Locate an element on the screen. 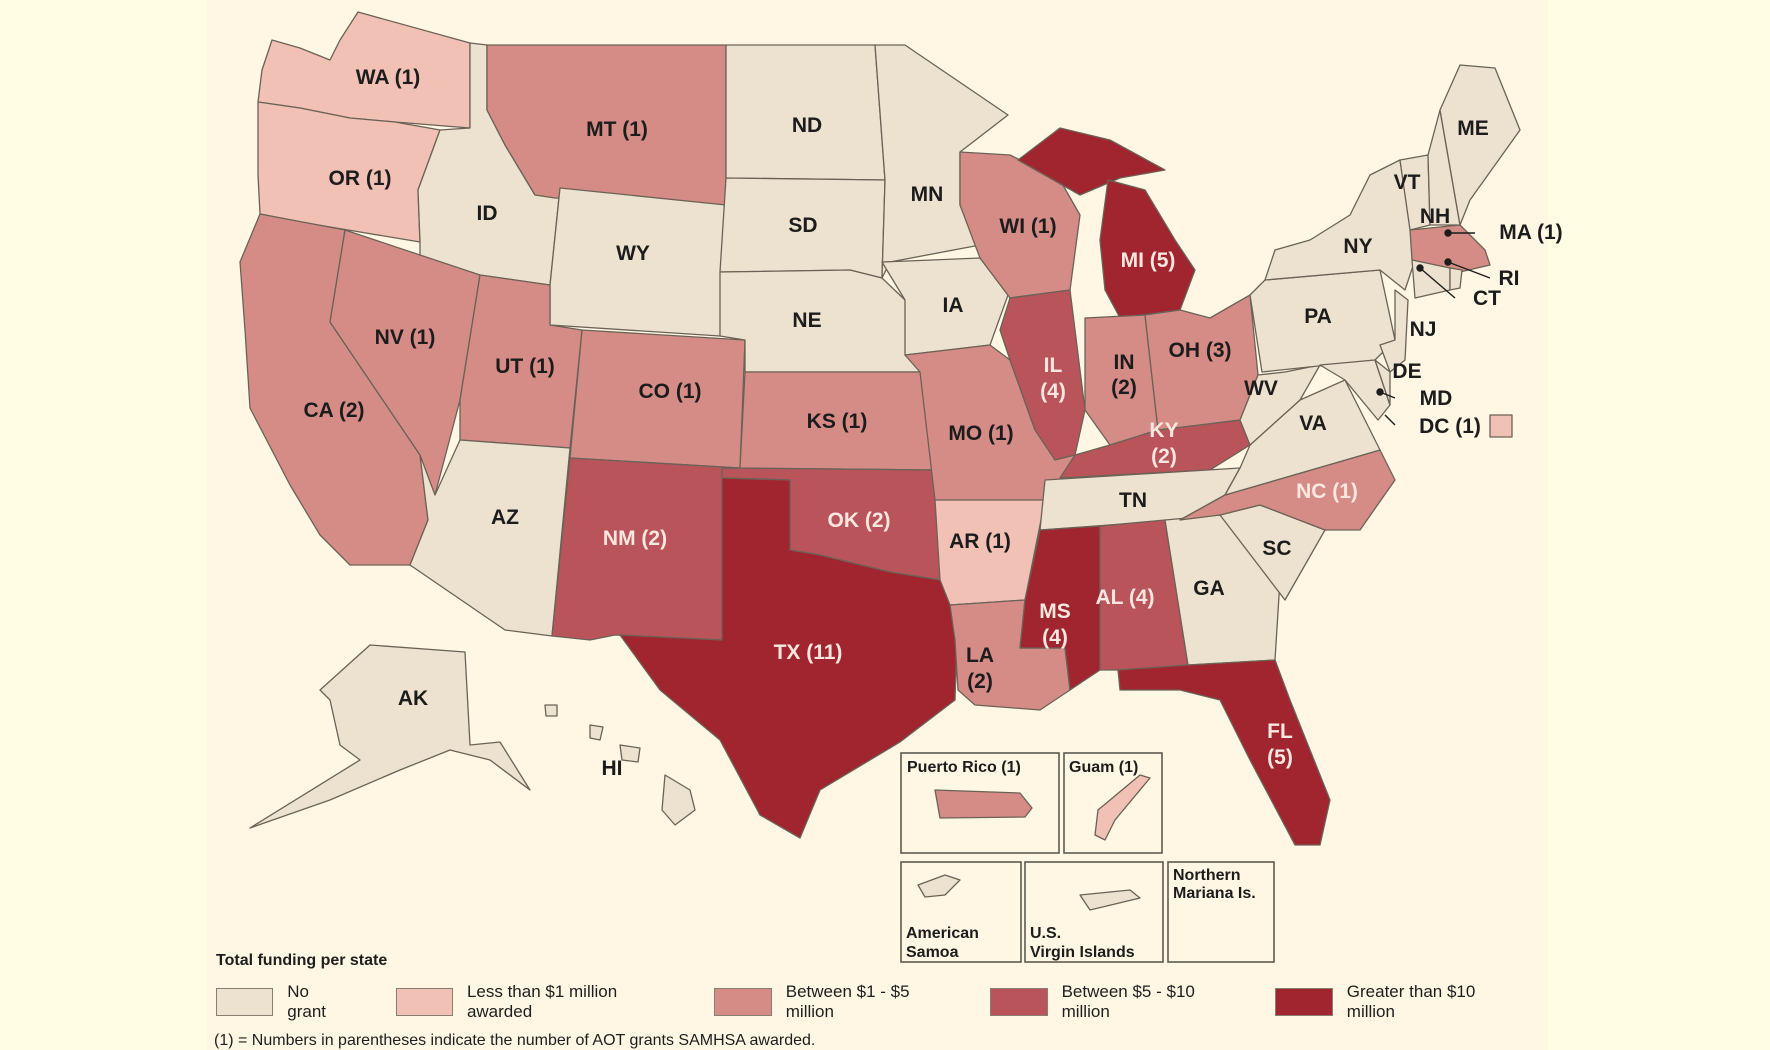 Image resolution: width=1770 pixels, height=1050 pixels. label-MA: MA (1) is located at coordinates (1530, 232).